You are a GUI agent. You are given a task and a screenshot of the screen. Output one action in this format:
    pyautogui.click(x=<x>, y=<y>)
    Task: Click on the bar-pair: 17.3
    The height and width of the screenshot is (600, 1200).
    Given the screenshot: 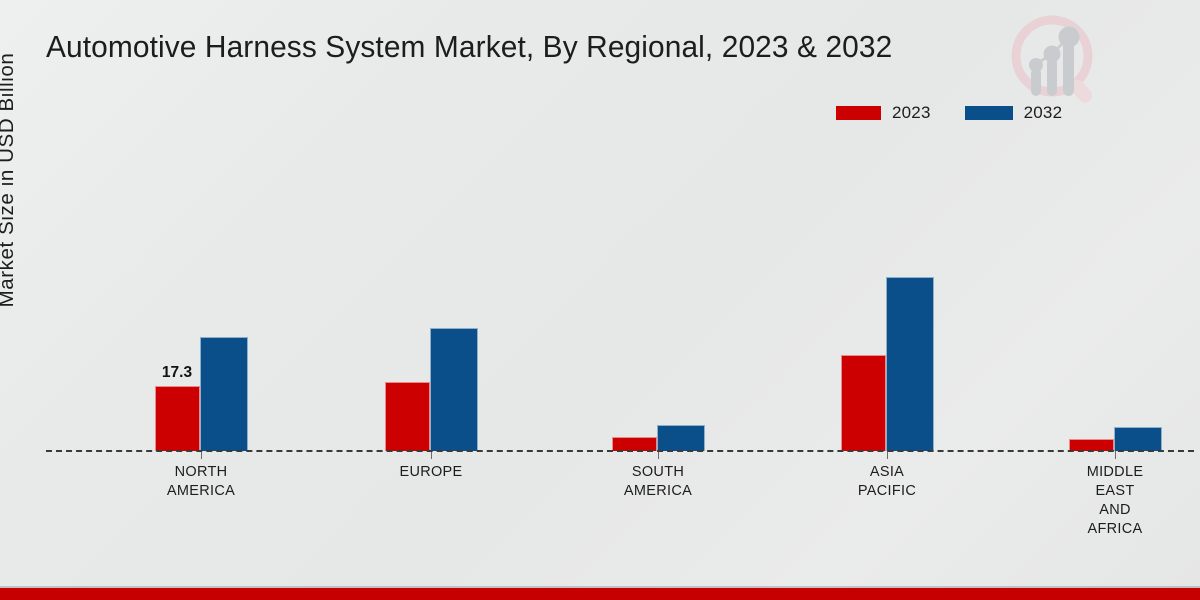 What is the action you would take?
    pyautogui.click(x=201, y=300)
    